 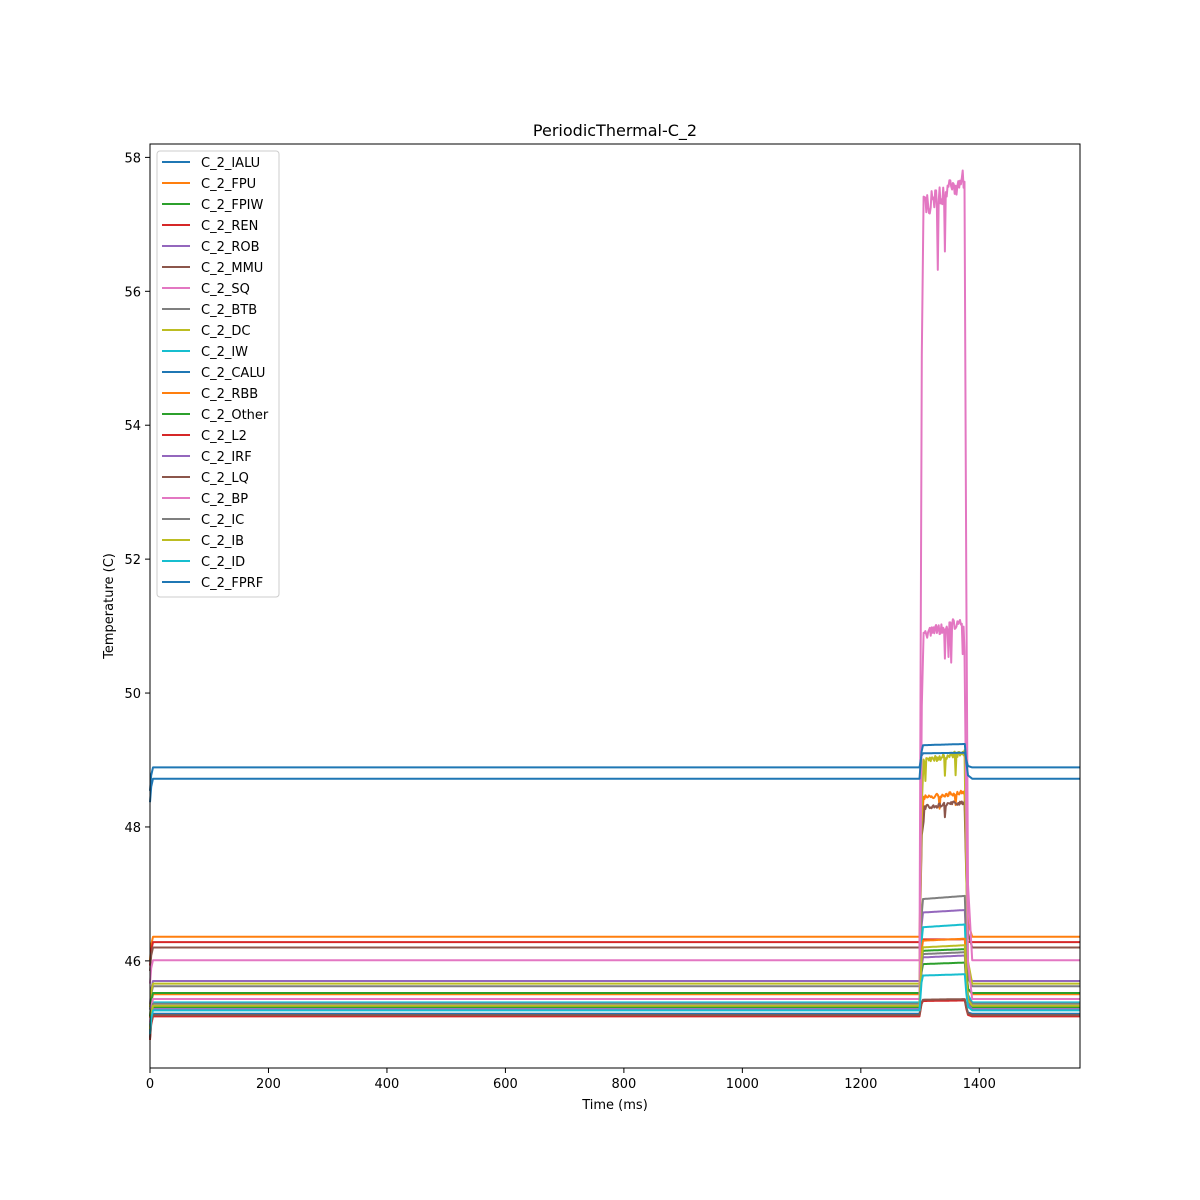 What do you see at coordinates (860, 1084) in the screenshot?
I see `x-tick-label: 1200` at bounding box center [860, 1084].